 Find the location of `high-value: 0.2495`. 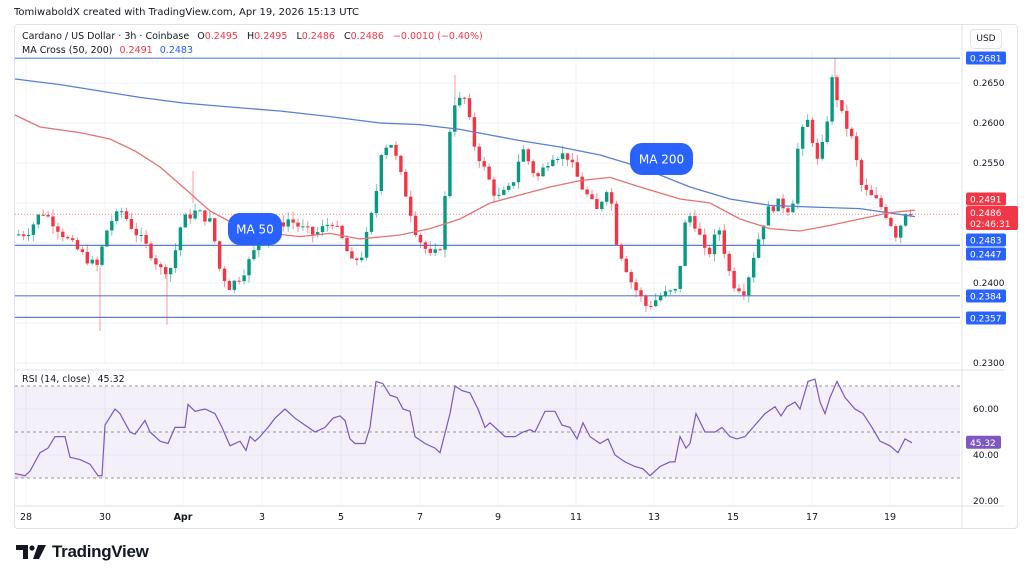

high-value: 0.2495 is located at coordinates (271, 36).